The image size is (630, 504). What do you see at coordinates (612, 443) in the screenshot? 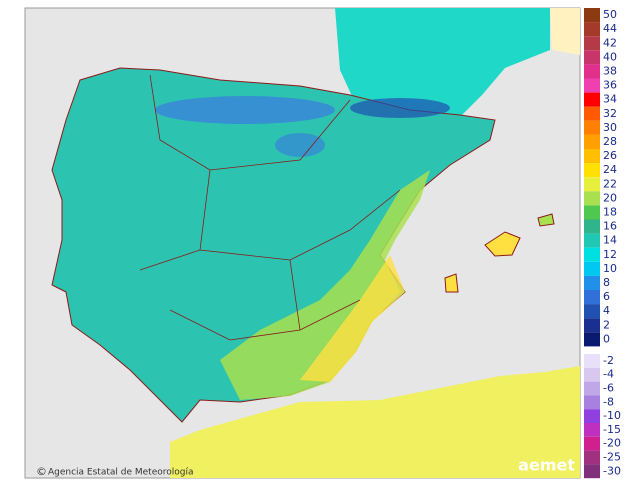
I see `legend-label: -20` at bounding box center [612, 443].